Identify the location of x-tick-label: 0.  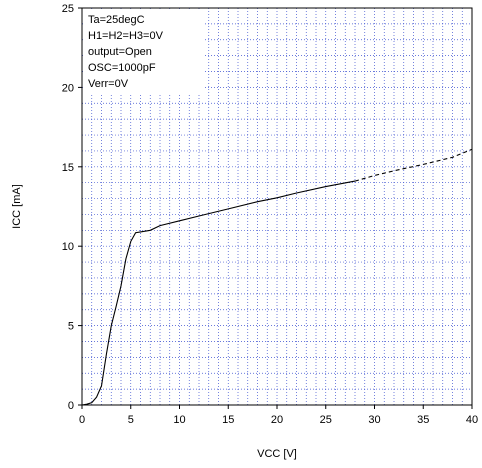
(82, 420).